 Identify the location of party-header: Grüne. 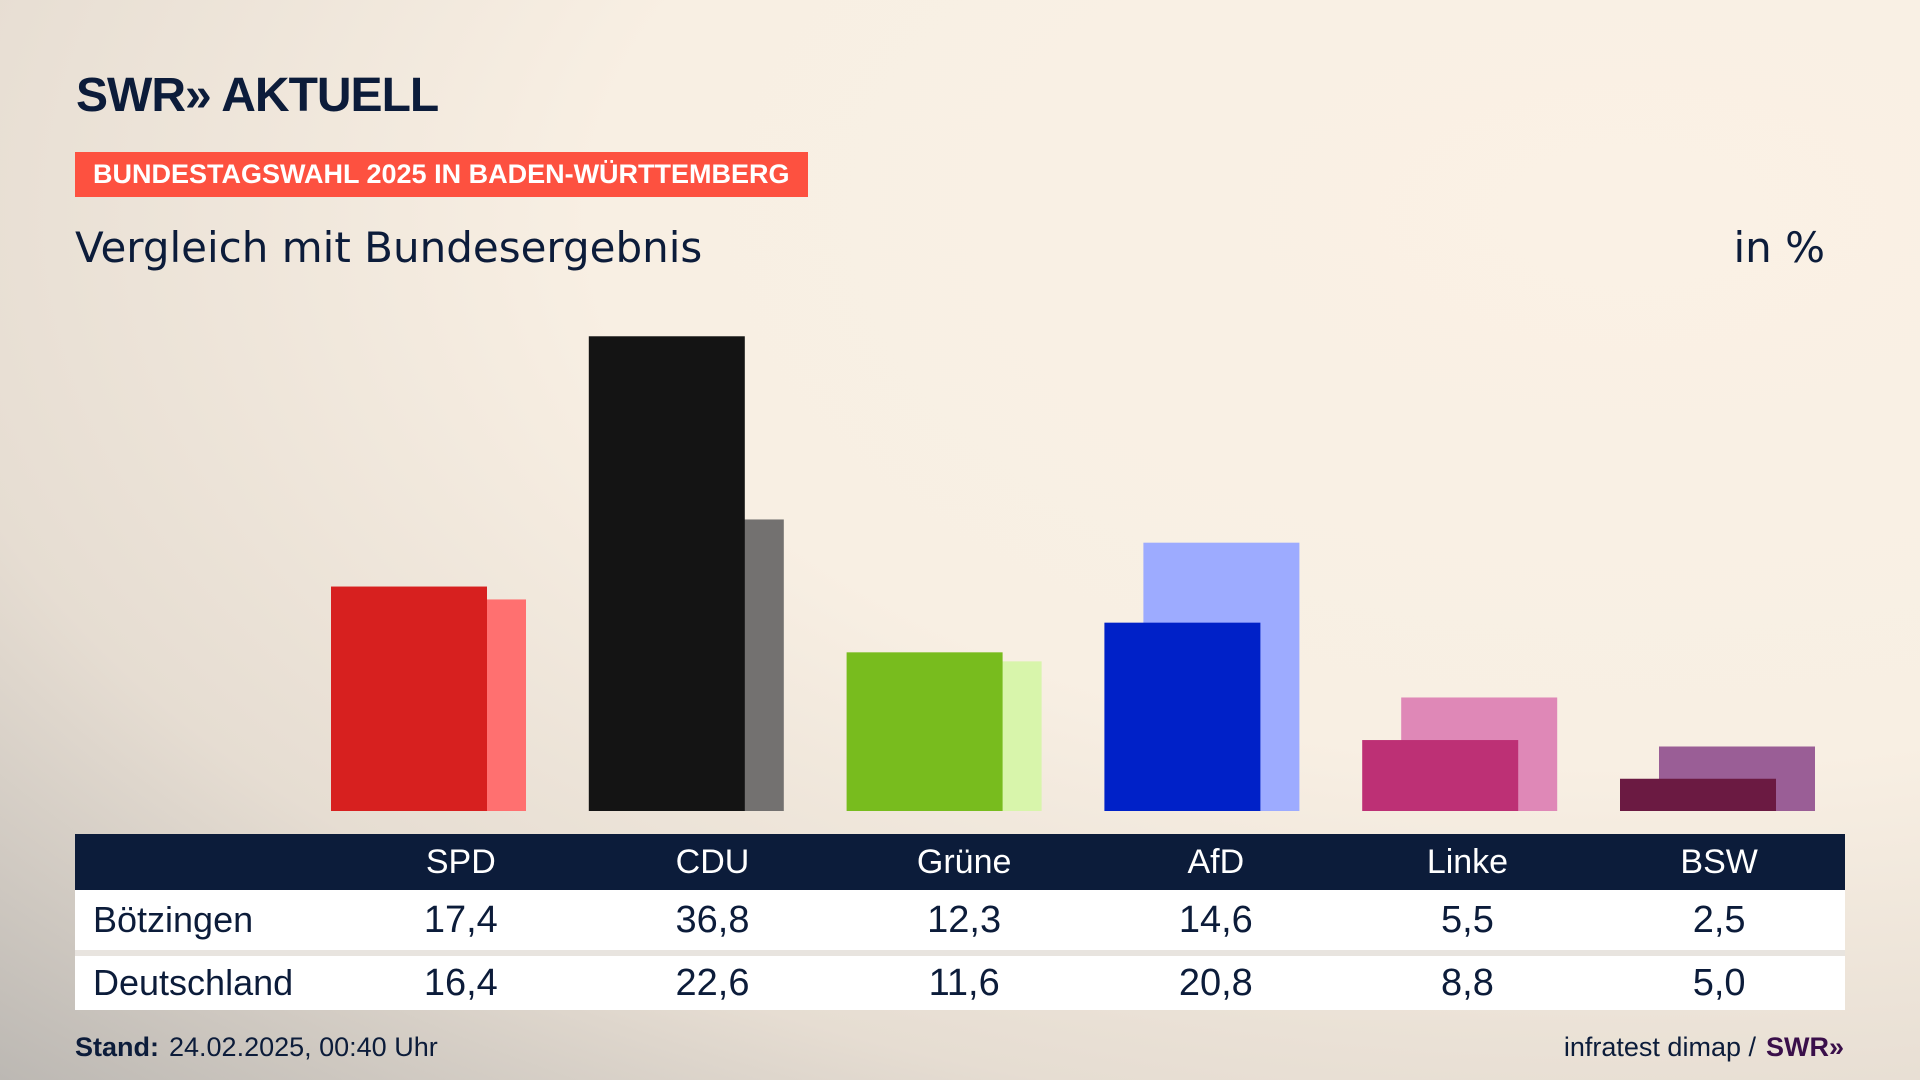
(964, 862).